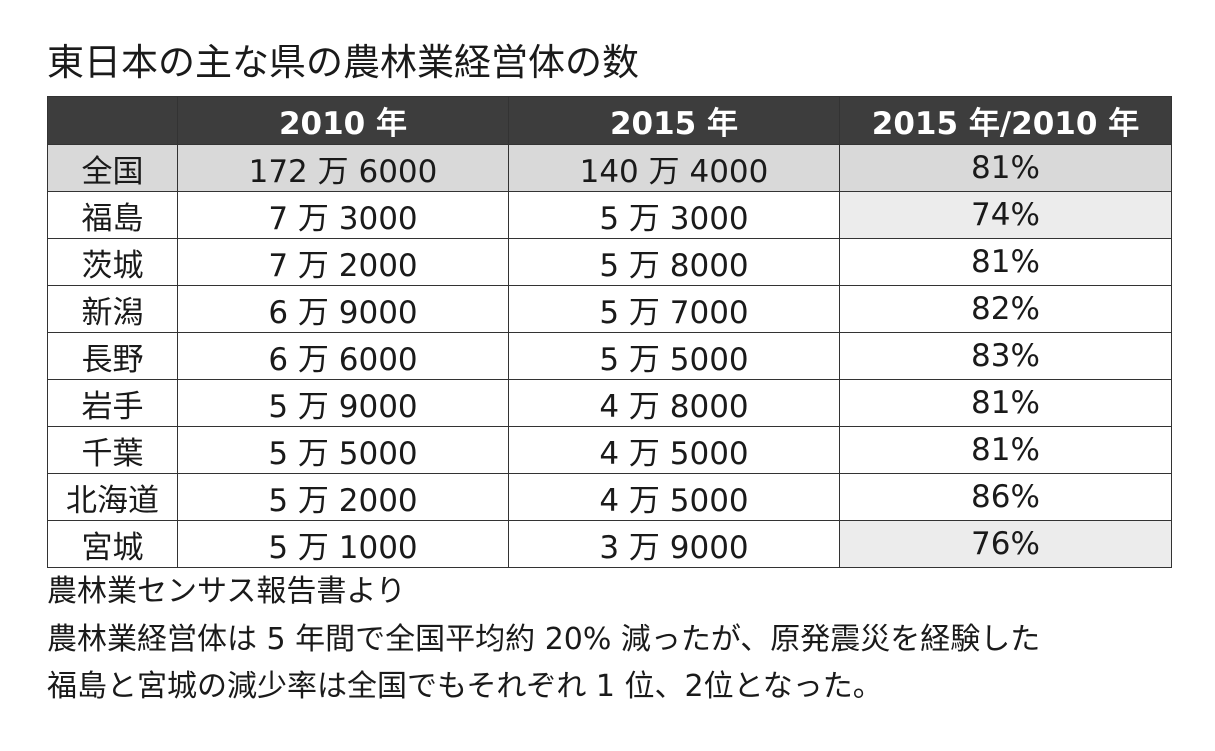 This screenshot has width=1215, height=751. I want to click on count-2015-cell: 3 万 9000, so click(674, 544).